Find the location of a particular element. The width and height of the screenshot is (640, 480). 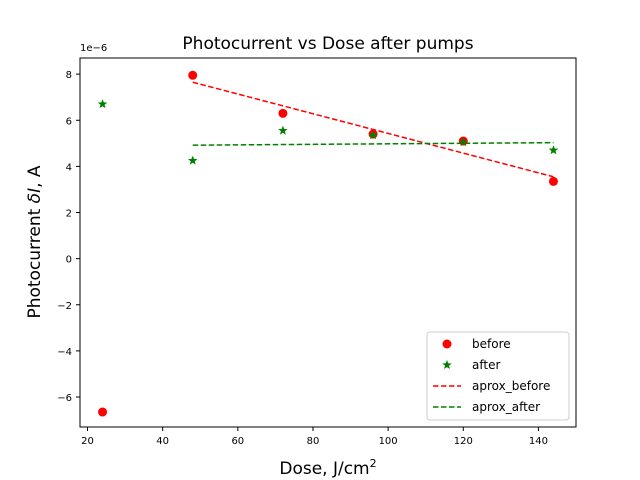

y-axis: −6 −4 −2 0 2 4 6 8 is located at coordinates (68, 237).